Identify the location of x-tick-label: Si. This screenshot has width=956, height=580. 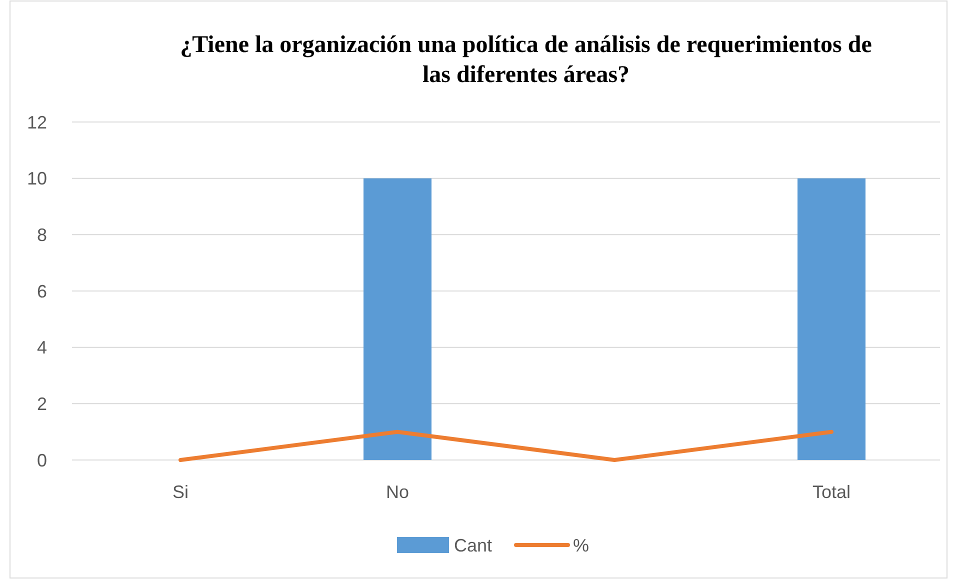
(180, 492).